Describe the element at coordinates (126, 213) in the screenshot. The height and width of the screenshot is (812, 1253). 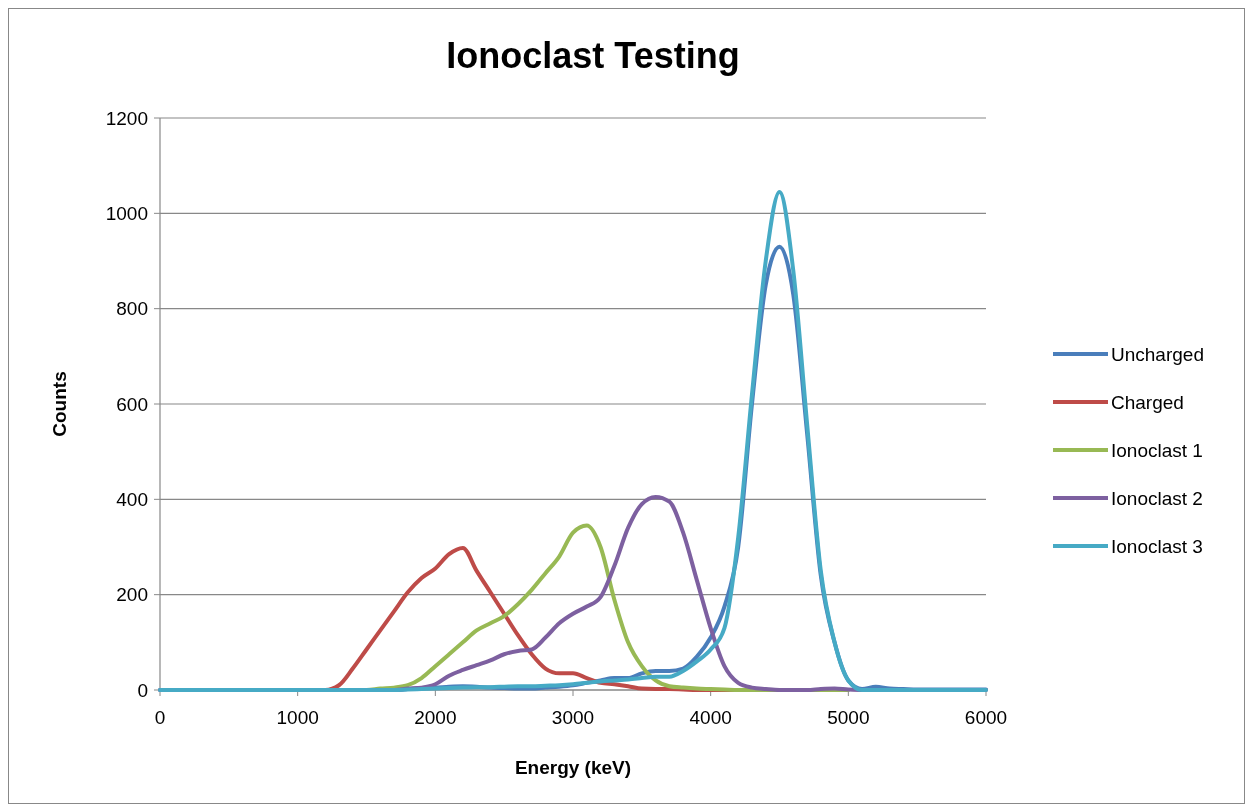
I see `y-tick-label: 1000` at that location.